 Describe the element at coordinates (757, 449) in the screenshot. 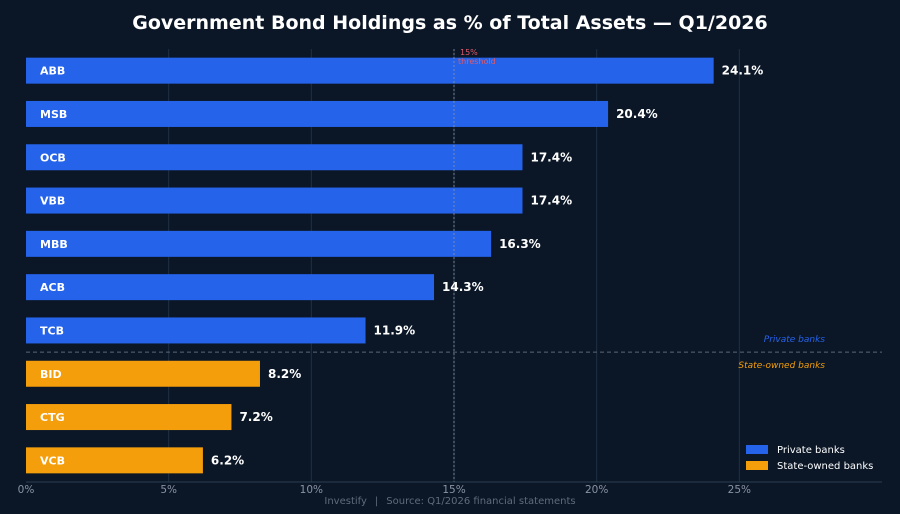

I see `legend-swatch-private` at that location.